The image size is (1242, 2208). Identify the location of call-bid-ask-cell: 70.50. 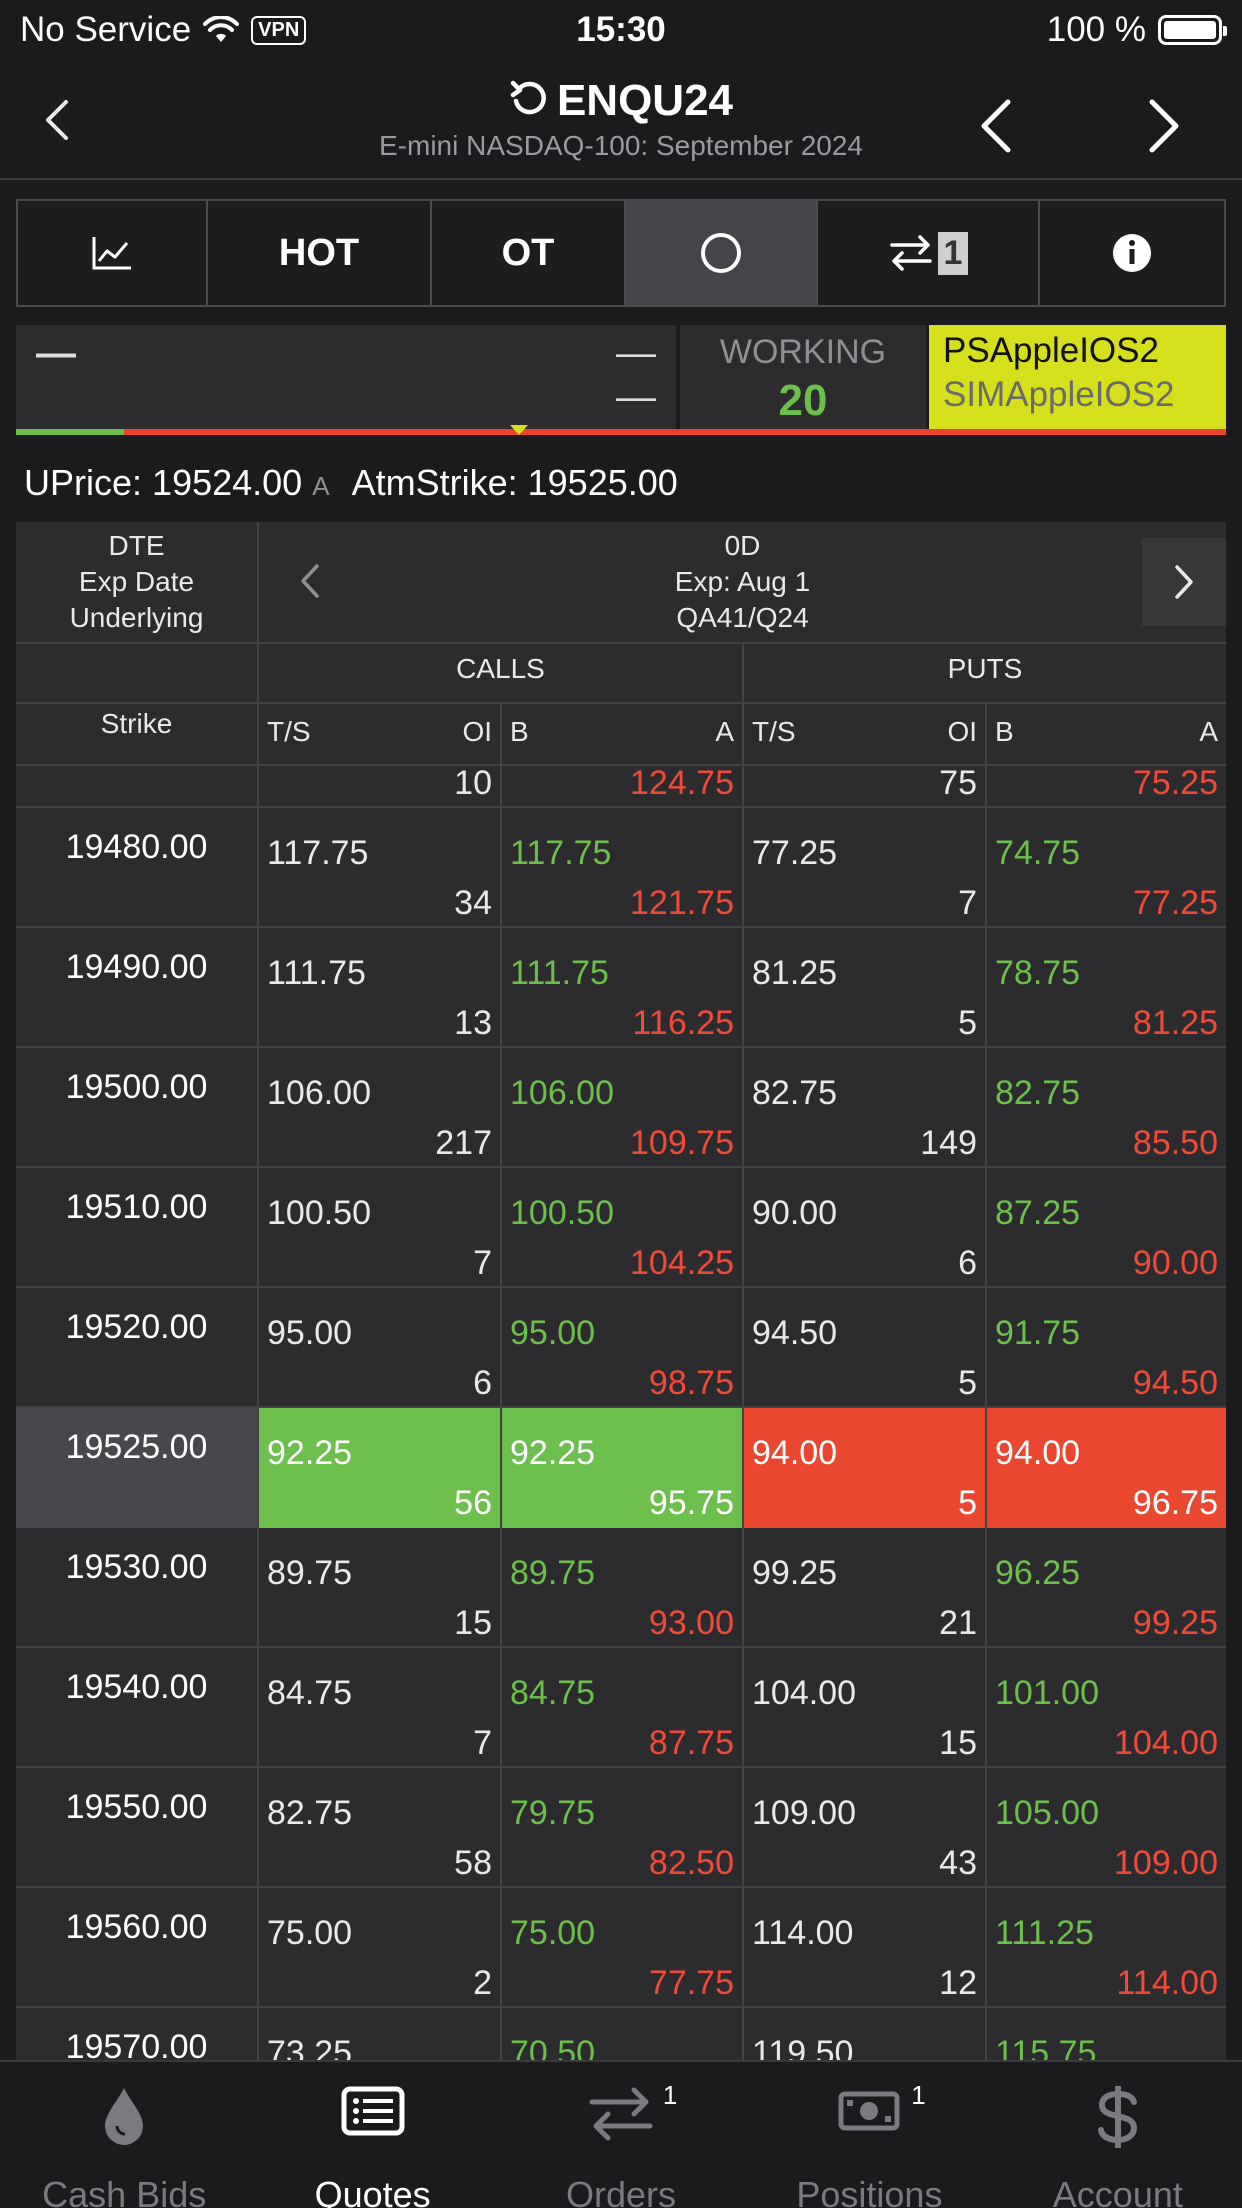
(623, 2034).